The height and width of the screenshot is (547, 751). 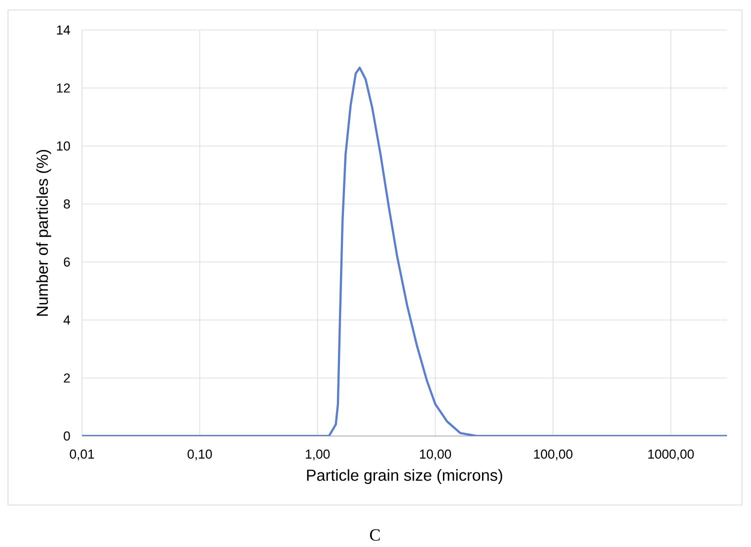 What do you see at coordinates (67, 262) in the screenshot?
I see `y-tick-label: 6` at bounding box center [67, 262].